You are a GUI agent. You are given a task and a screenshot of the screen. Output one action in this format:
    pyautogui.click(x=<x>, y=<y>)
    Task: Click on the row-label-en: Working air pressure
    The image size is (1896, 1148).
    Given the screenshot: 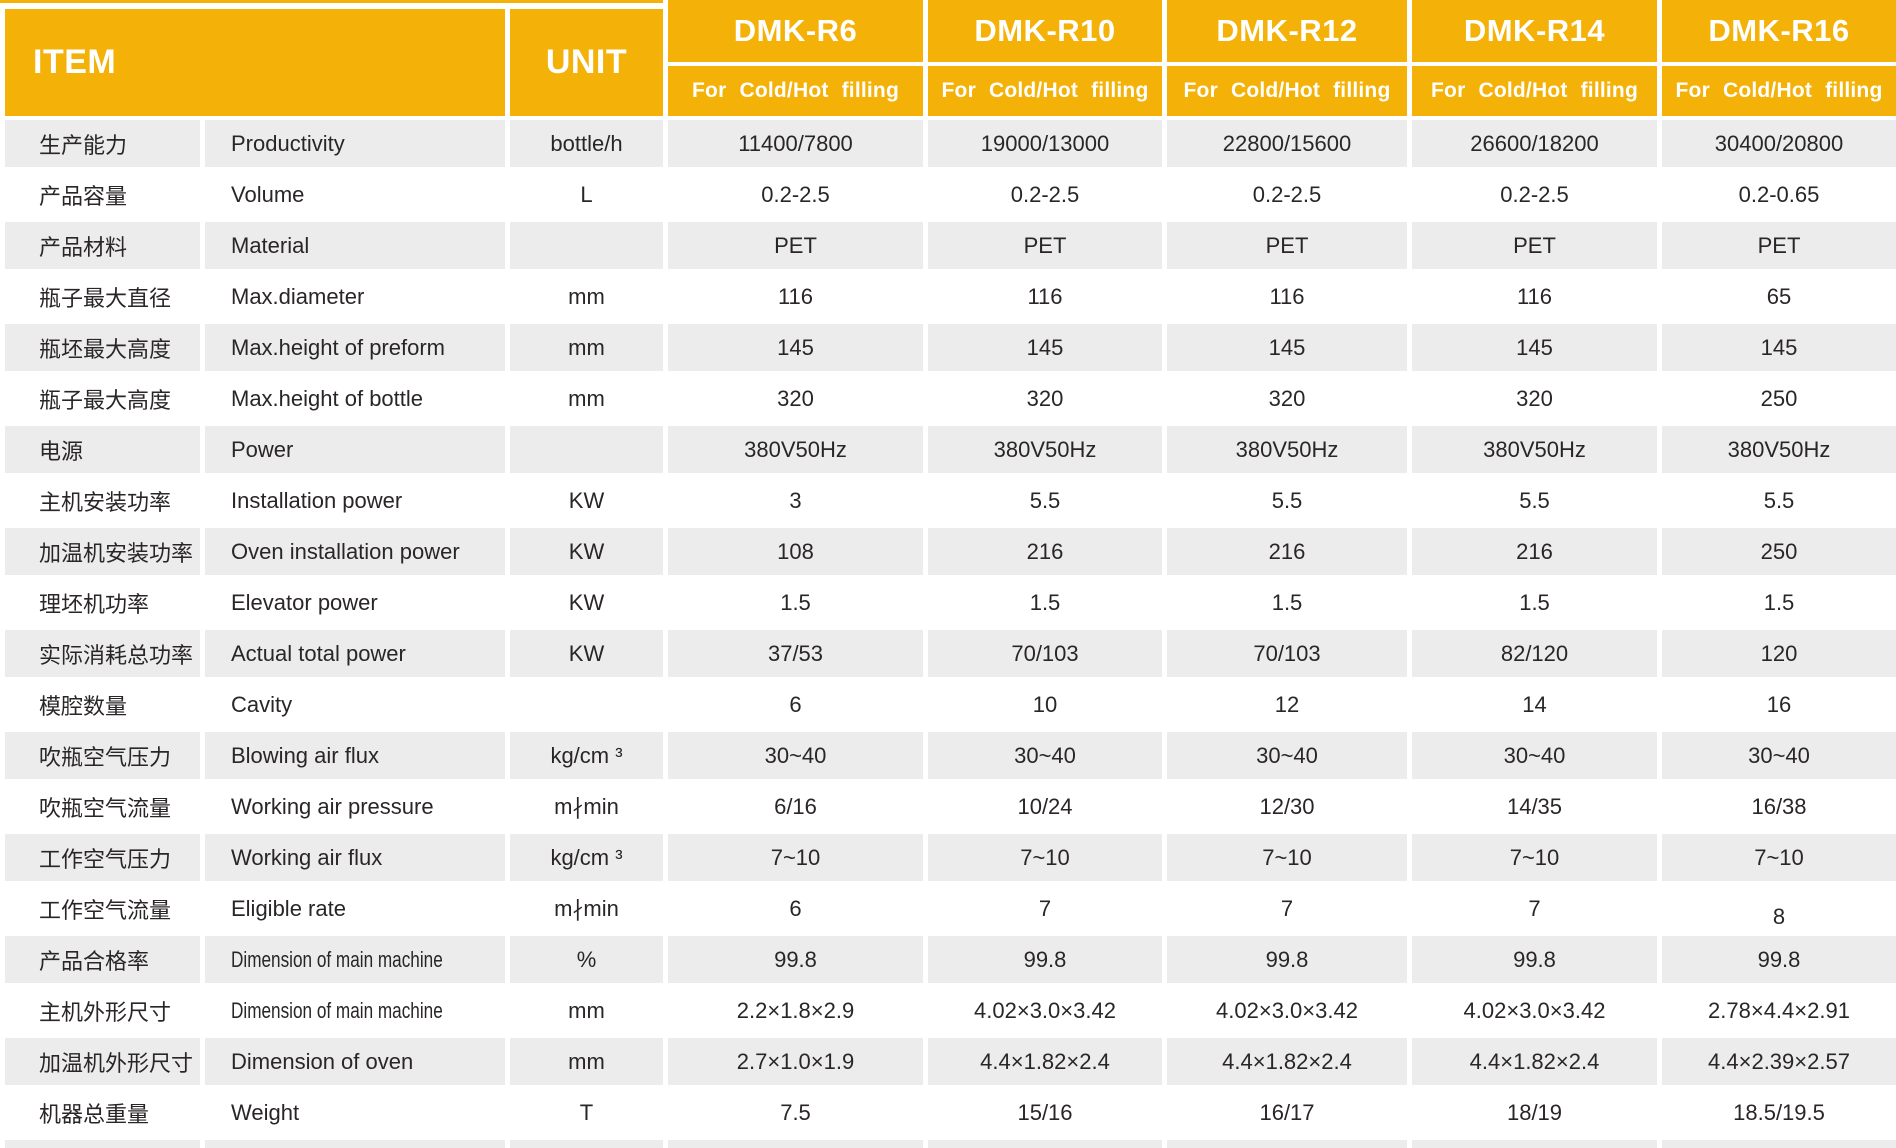 What is the action you would take?
    pyautogui.click(x=332, y=806)
    